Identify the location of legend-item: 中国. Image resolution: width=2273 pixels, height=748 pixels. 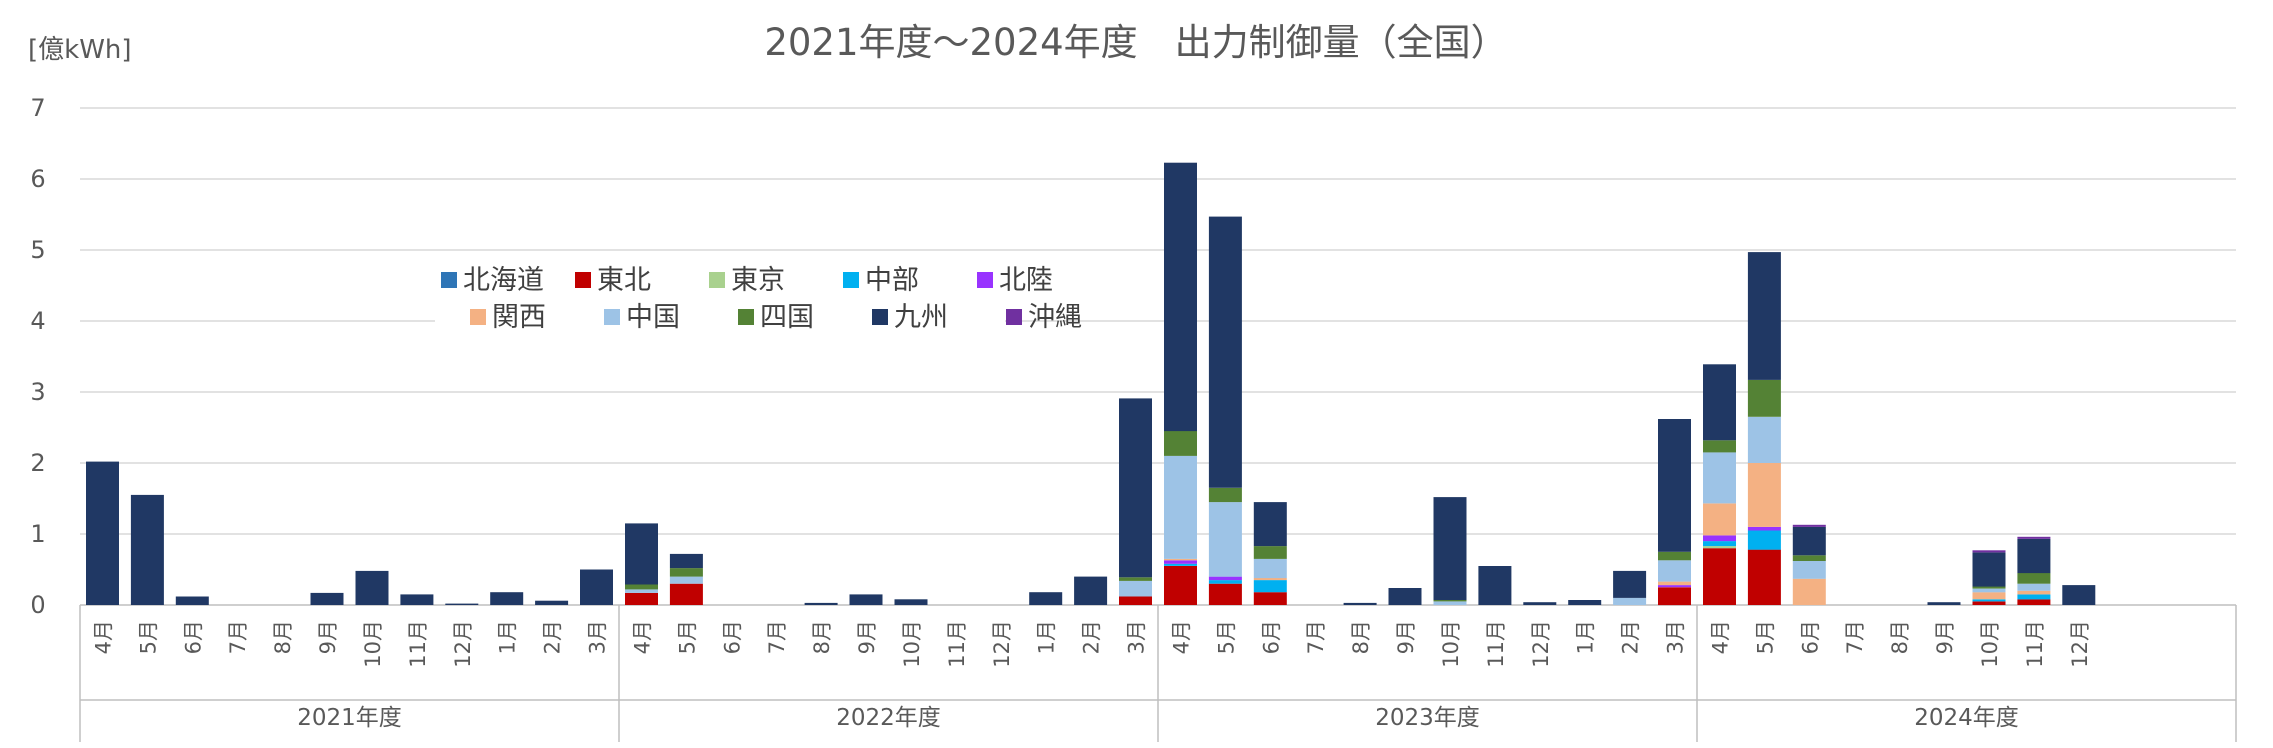
(642, 317).